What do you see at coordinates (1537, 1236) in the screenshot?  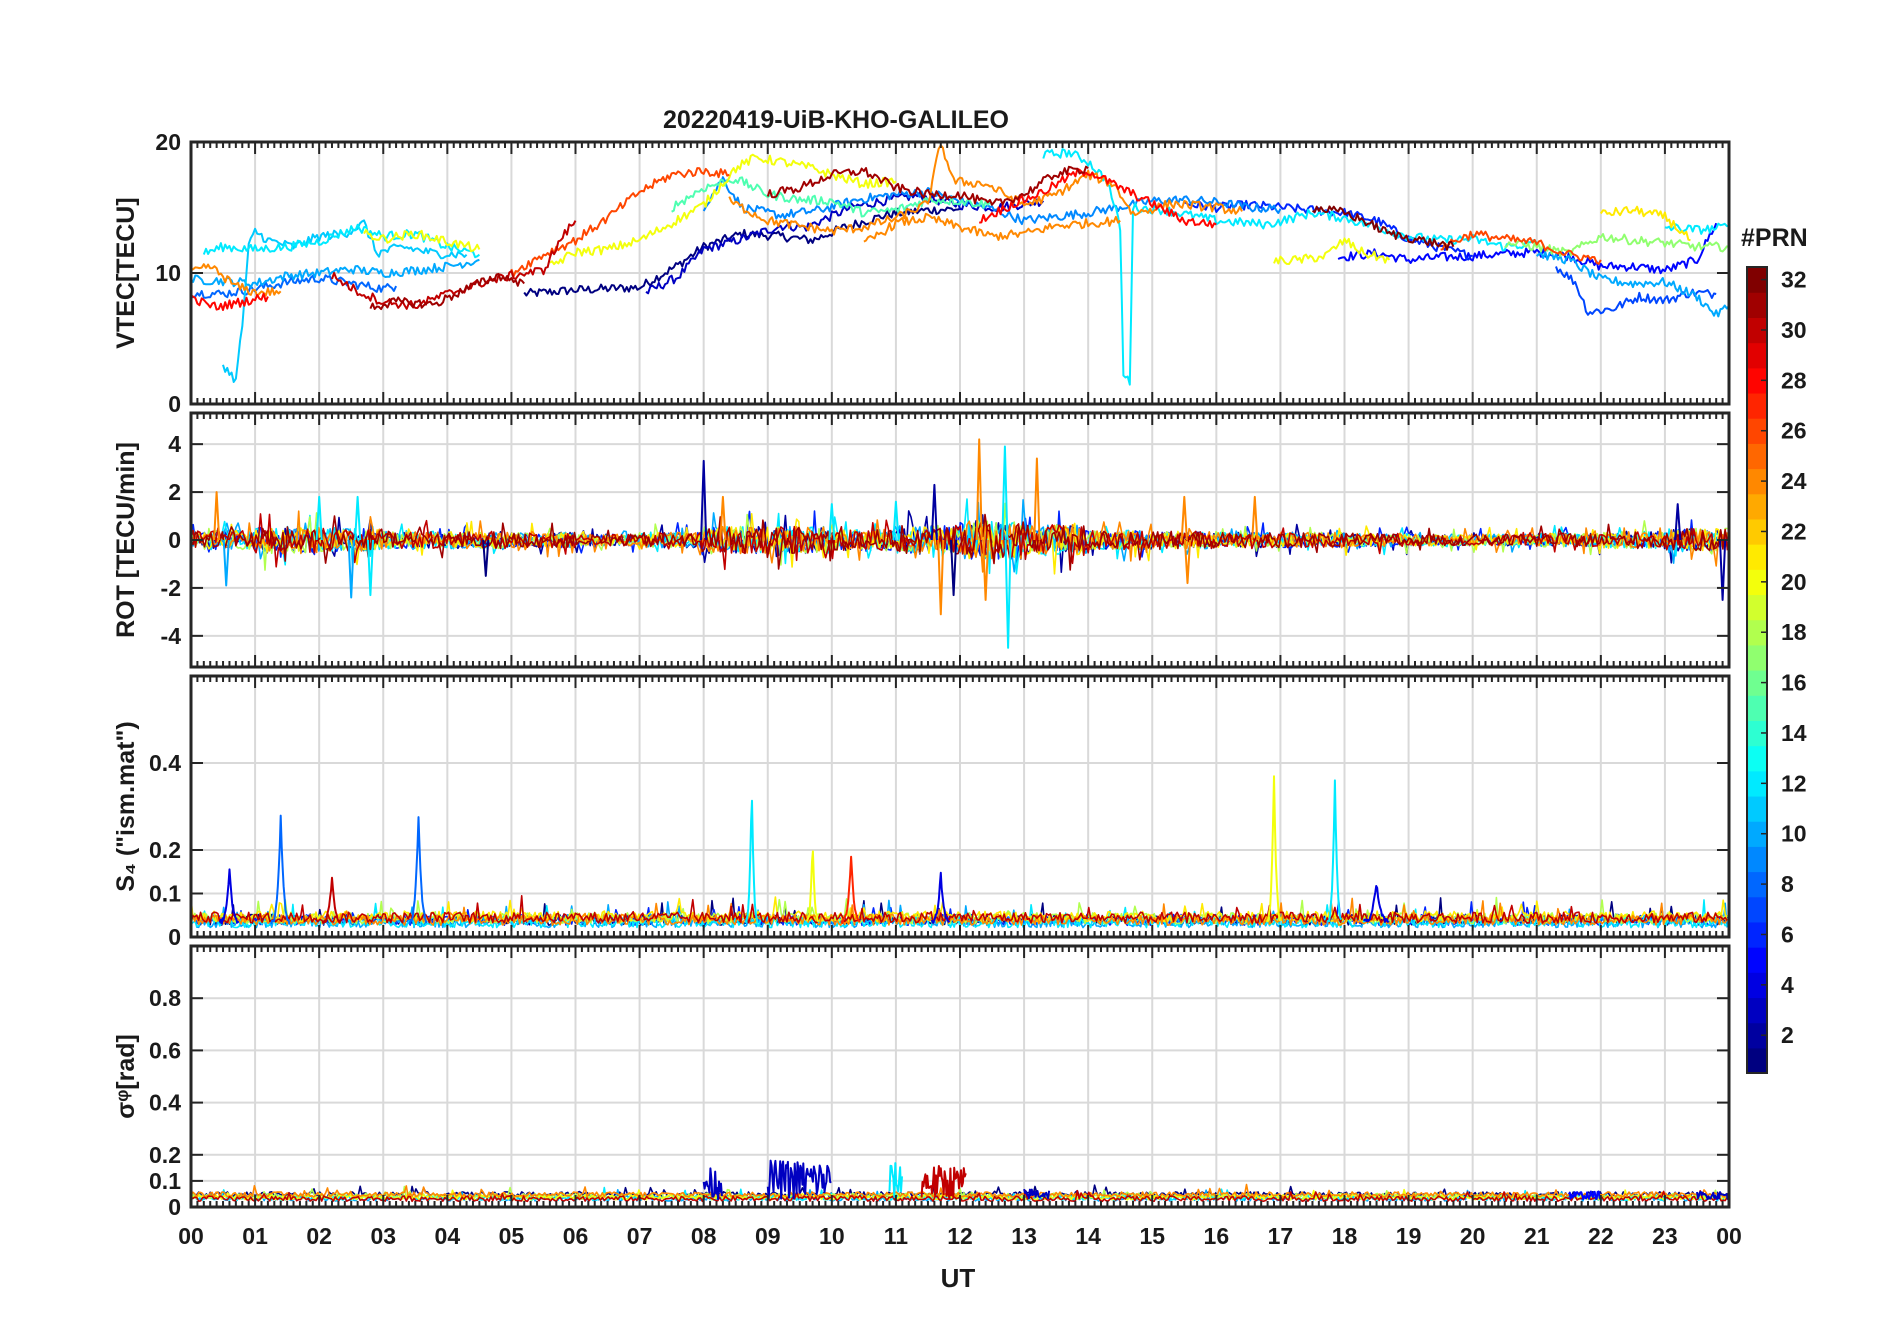 I see `x-tick-label: 21` at bounding box center [1537, 1236].